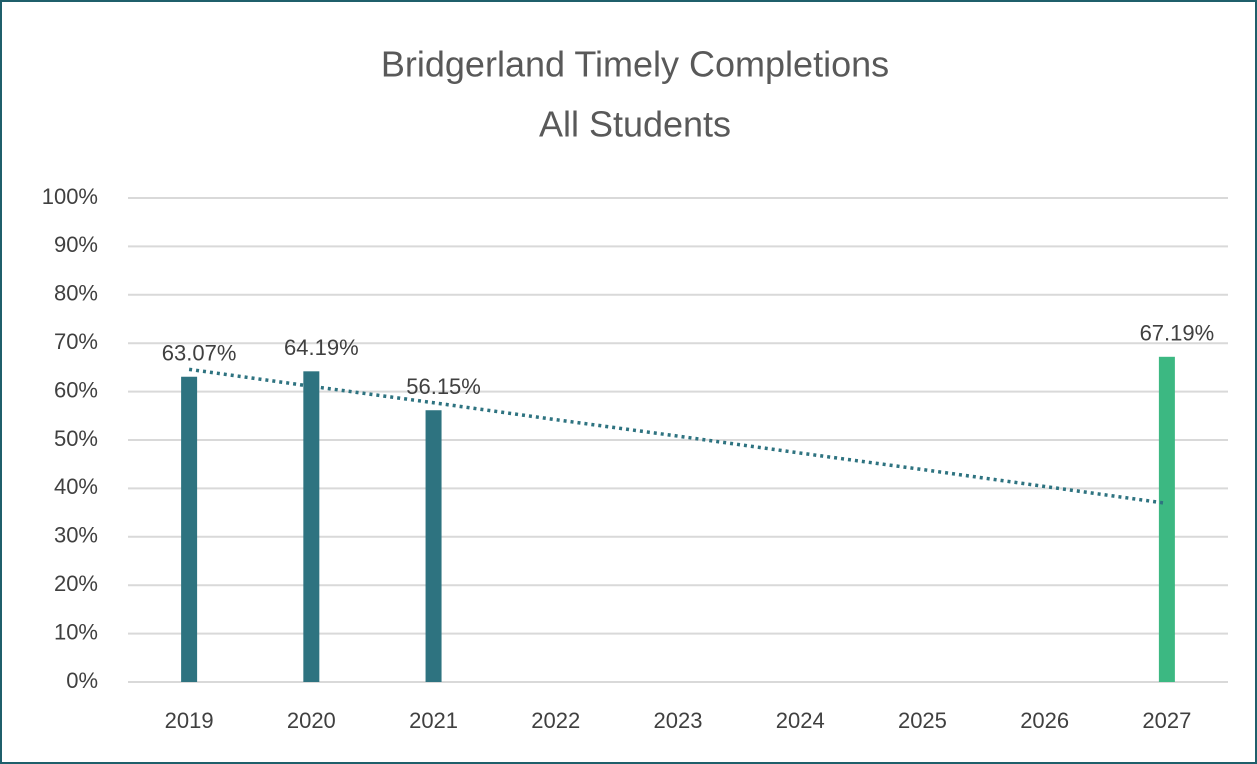 This screenshot has height=764, width=1257. I want to click on y-tick-label: 10%, so click(76, 631).